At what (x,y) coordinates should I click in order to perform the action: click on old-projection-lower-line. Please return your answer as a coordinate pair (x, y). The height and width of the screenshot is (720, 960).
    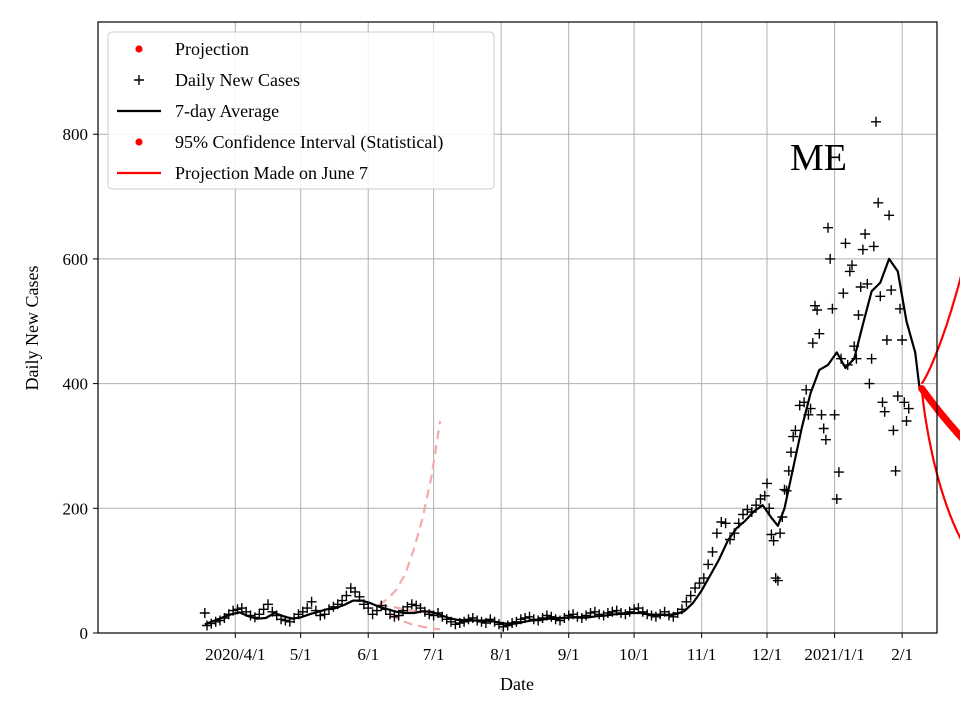
    Looking at the image, I should click on (409, 617).